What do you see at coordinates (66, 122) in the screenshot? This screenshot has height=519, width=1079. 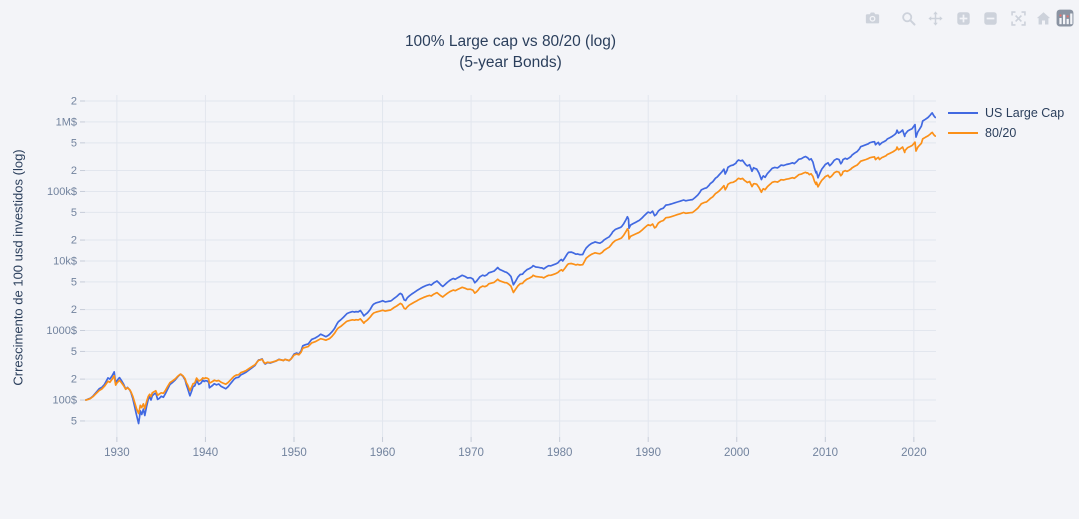 I see `y-tick-label: 1M$` at bounding box center [66, 122].